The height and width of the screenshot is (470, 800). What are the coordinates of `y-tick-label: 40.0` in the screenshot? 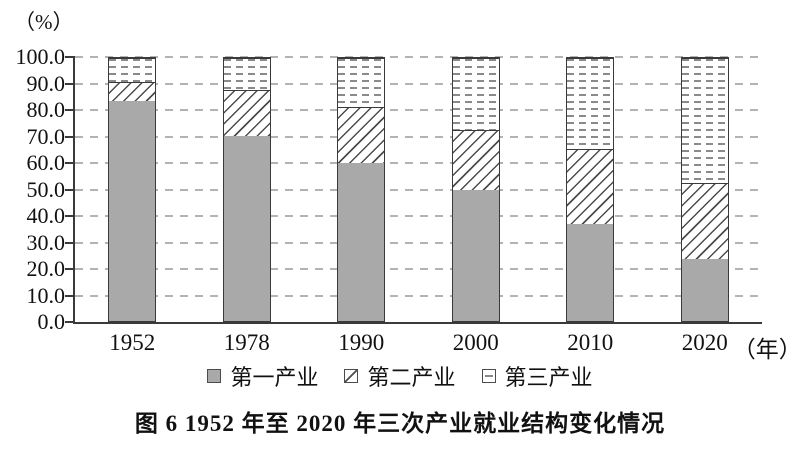 It's located at (46, 215).